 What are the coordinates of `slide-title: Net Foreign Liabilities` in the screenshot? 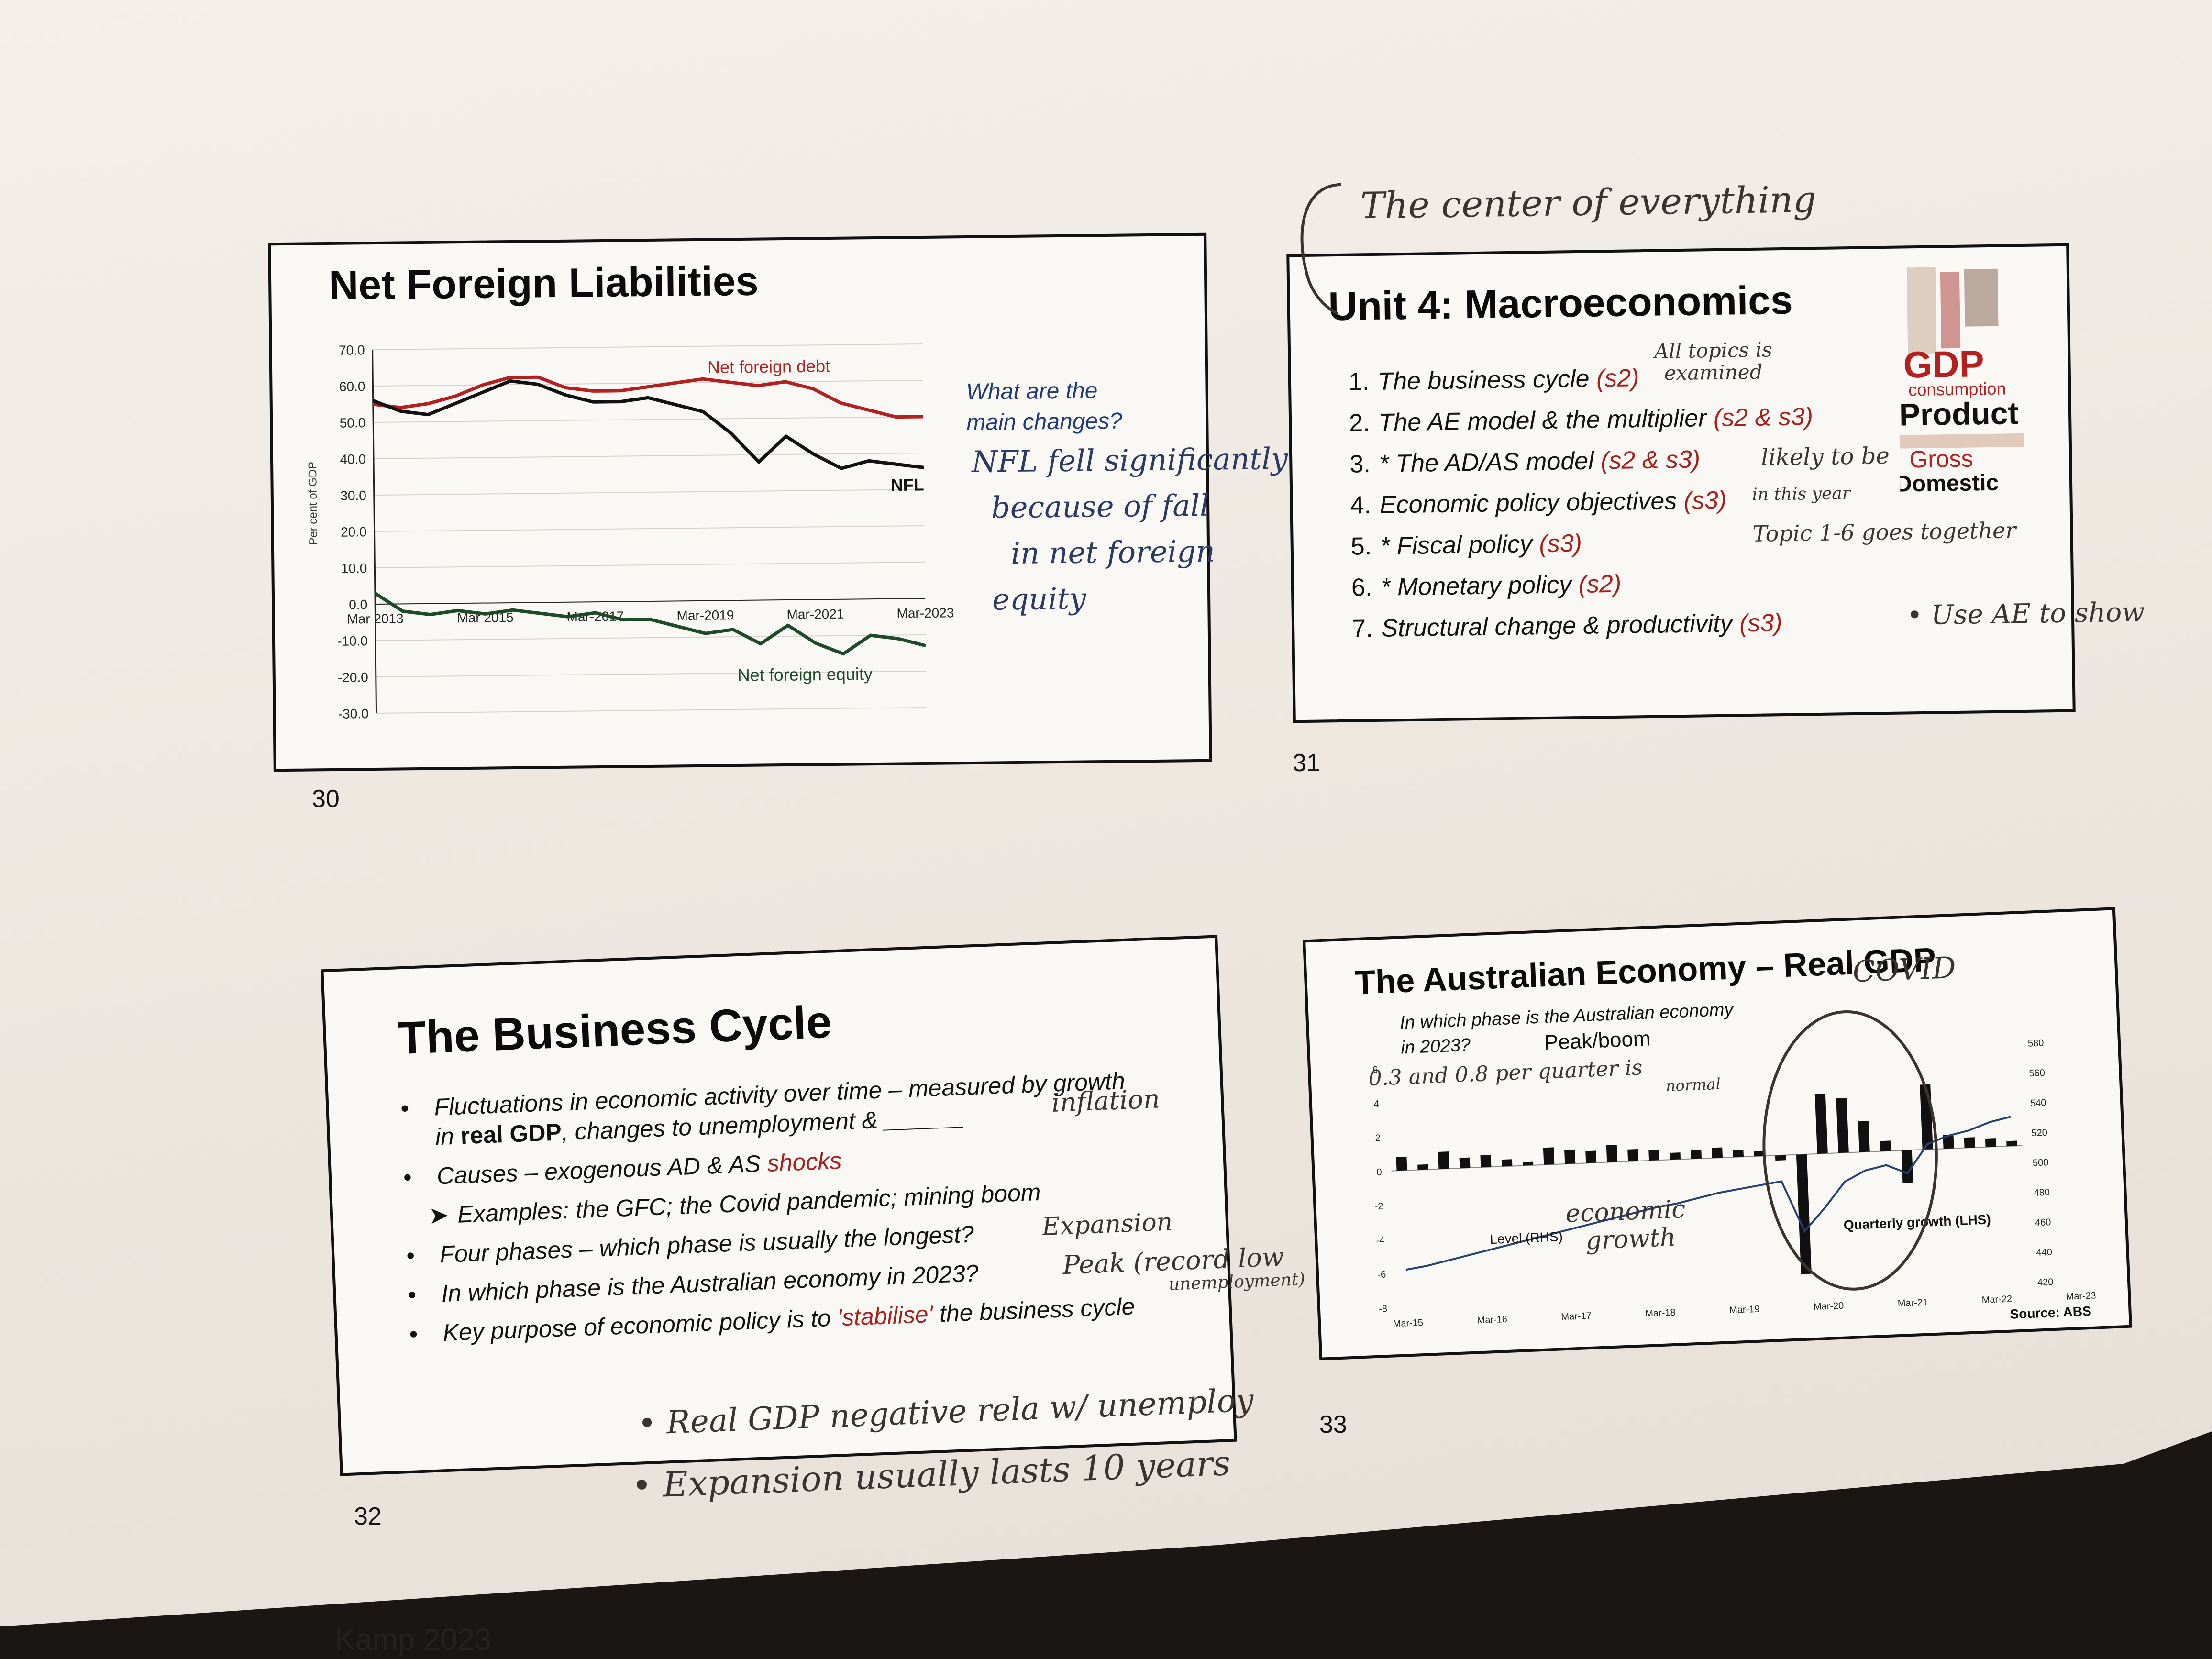 It's located at (543, 283).